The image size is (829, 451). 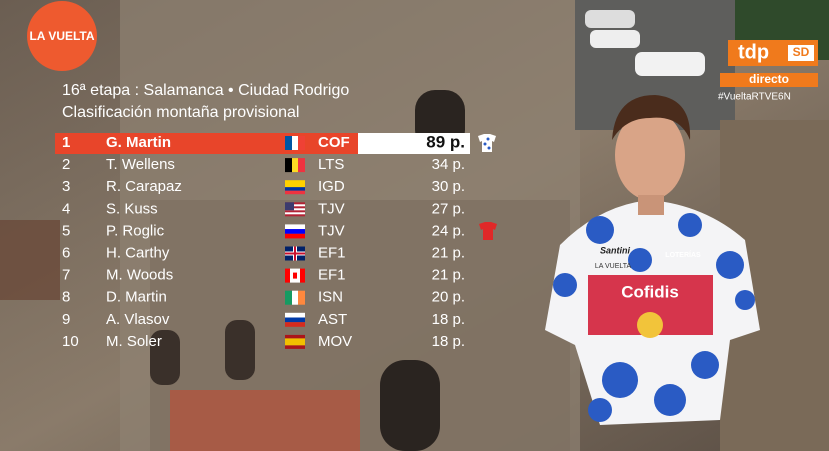 I want to click on standings-row: 7 M. Woods EF1 21 p., so click(x=263, y=275).